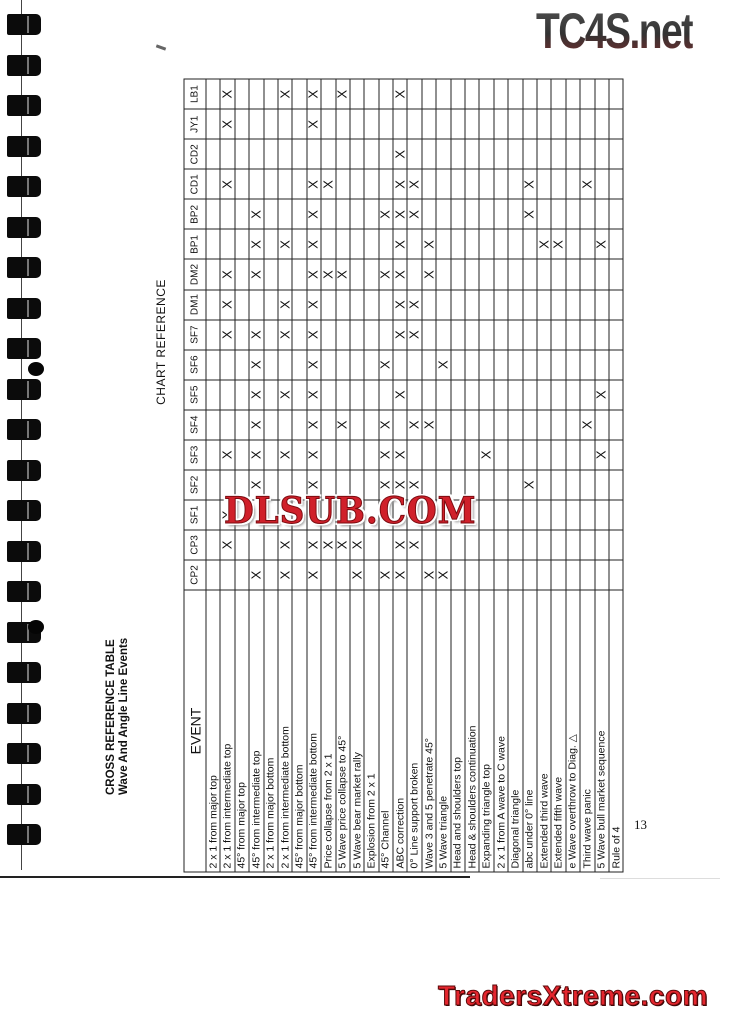  Describe the element at coordinates (386, 274) in the screenshot. I see `mark-cell-dm2: X` at that location.